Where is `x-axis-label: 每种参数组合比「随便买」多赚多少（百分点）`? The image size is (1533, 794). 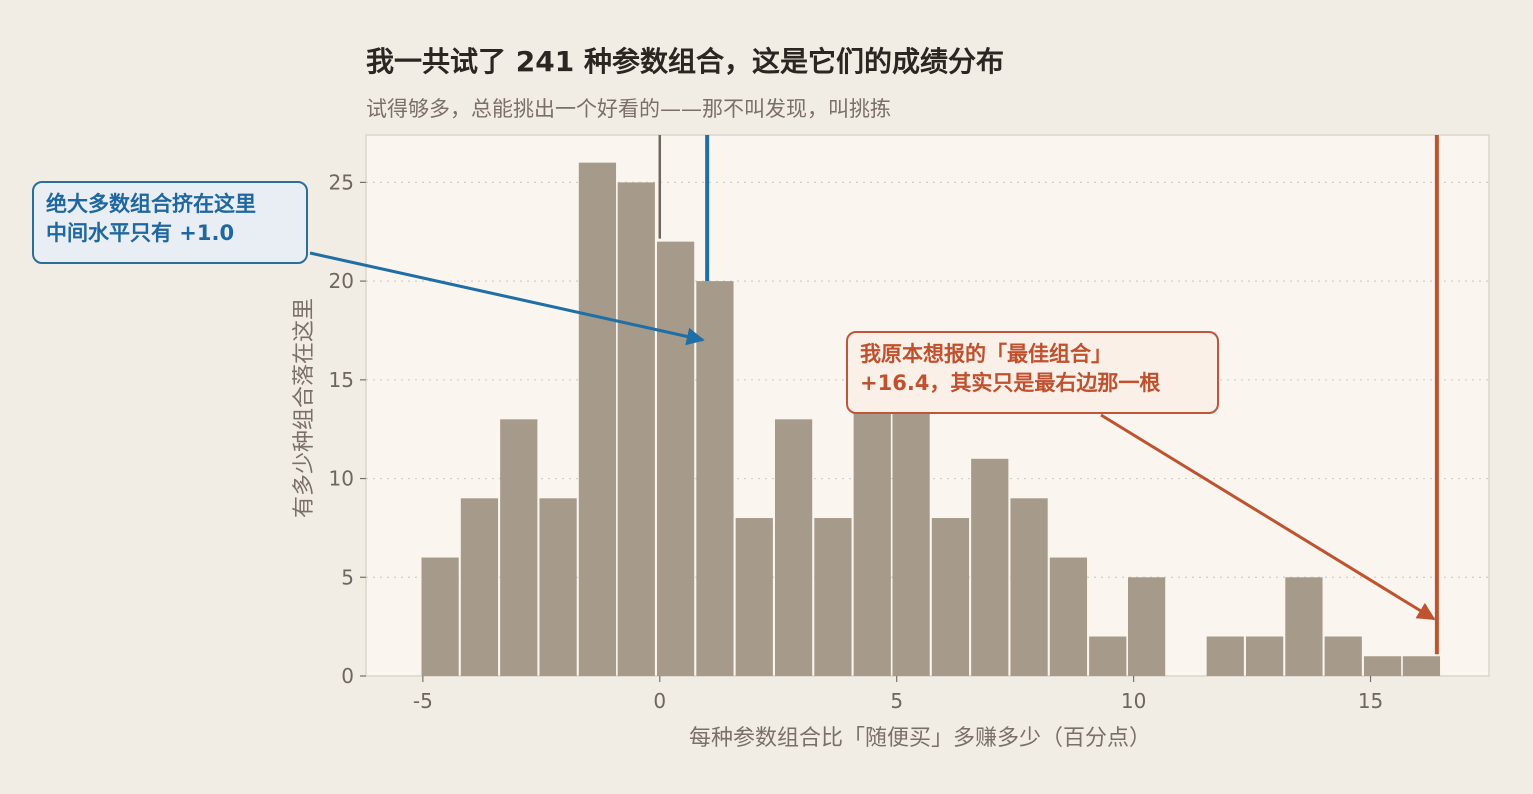
x-axis-label: 每种参数组合比「随便买」多赚多少（百分点） is located at coordinates (920, 738).